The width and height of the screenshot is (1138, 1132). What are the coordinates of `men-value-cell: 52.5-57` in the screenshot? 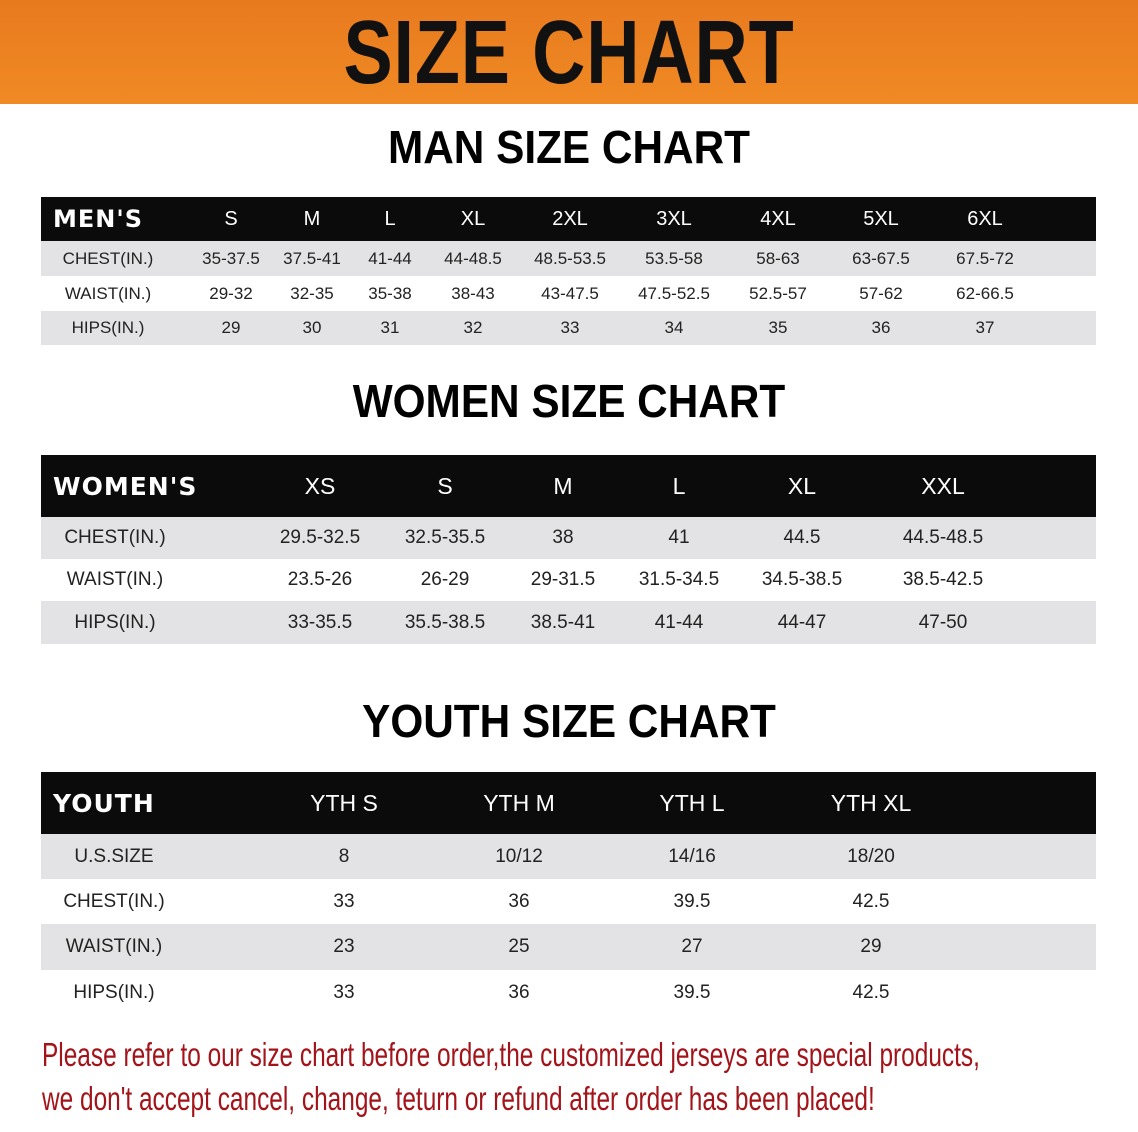 It's located at (778, 293).